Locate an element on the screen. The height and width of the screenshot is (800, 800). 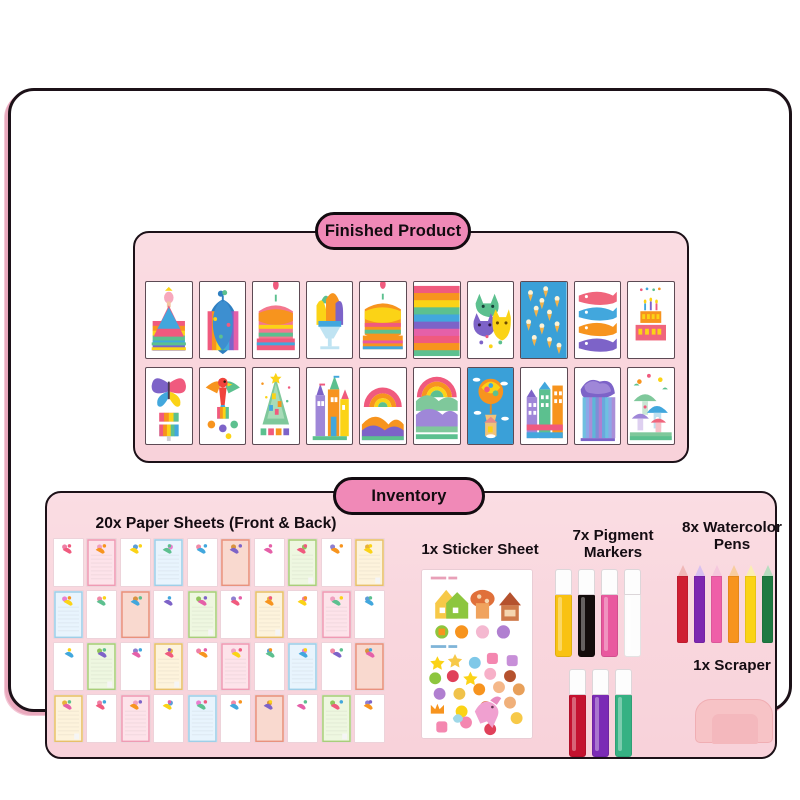
sticker-sheet-label: 1x Sticker Sheet is located at coordinates (480, 549).